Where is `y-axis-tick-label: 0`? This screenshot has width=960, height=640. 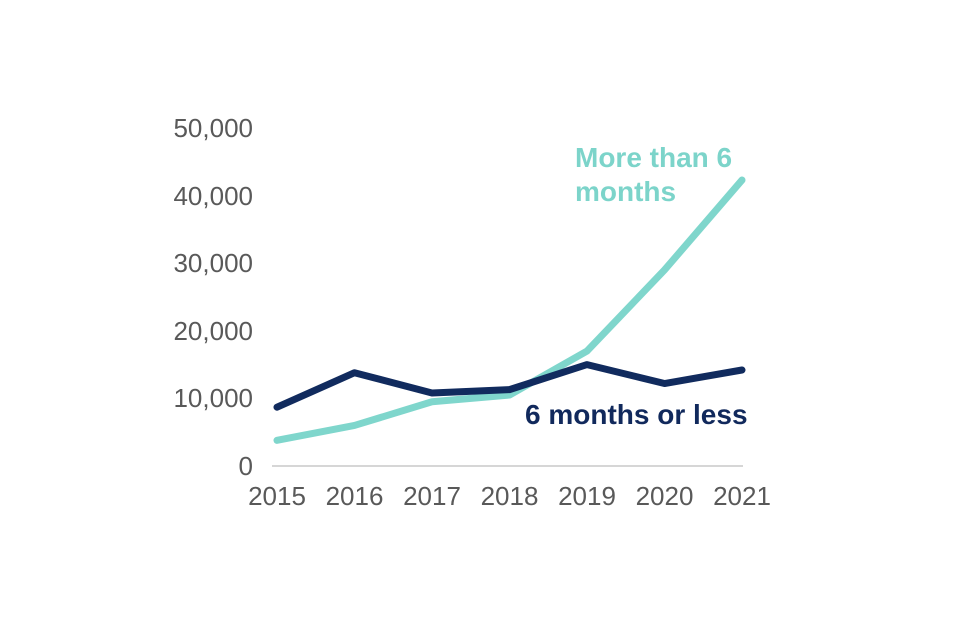 y-axis-tick-label: 0 is located at coordinates (245, 466).